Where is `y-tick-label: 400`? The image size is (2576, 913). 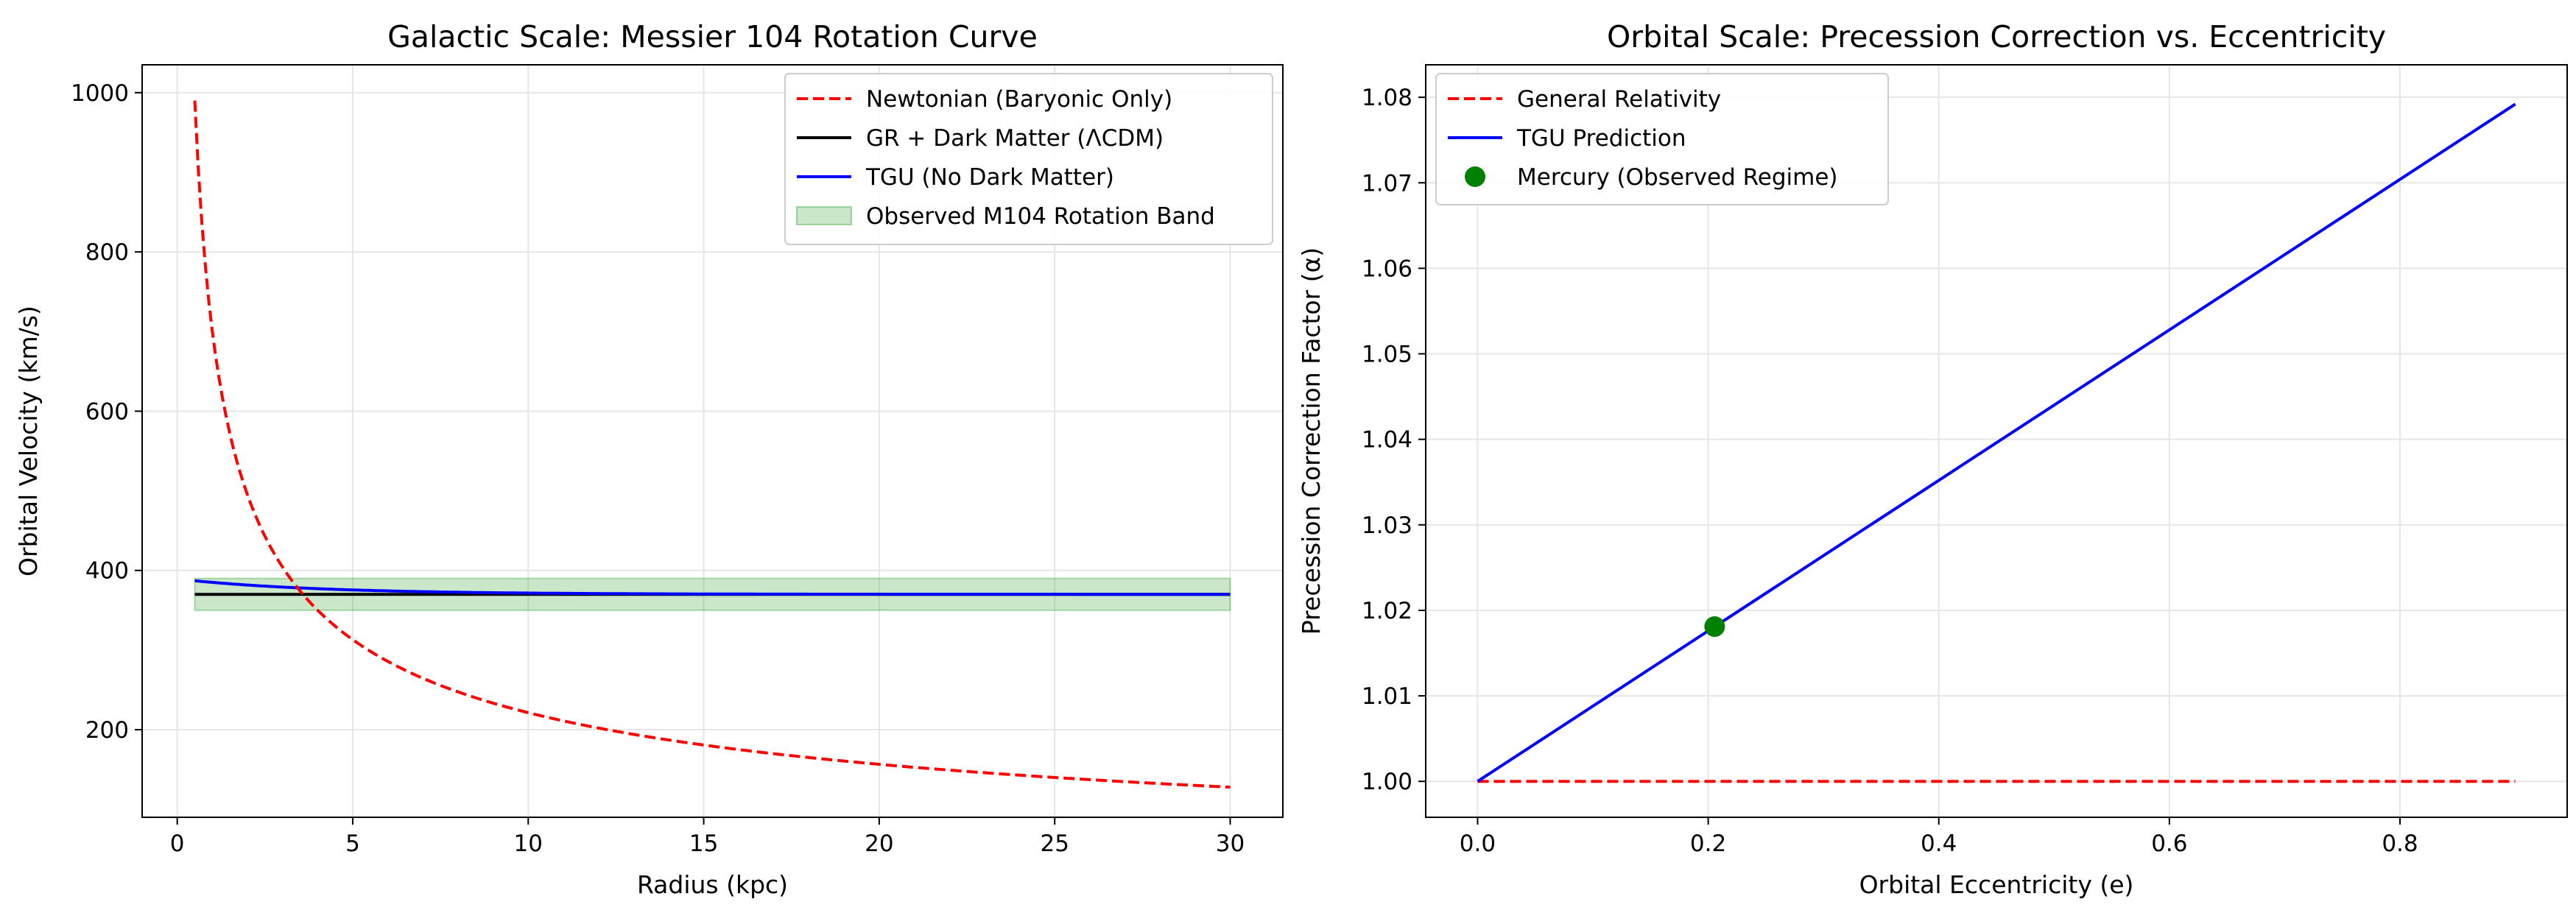 y-tick-label: 400 is located at coordinates (107, 571).